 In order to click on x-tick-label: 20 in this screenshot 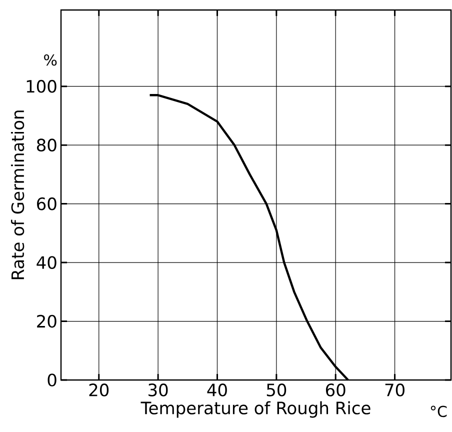, I will do `click(99, 390)`.